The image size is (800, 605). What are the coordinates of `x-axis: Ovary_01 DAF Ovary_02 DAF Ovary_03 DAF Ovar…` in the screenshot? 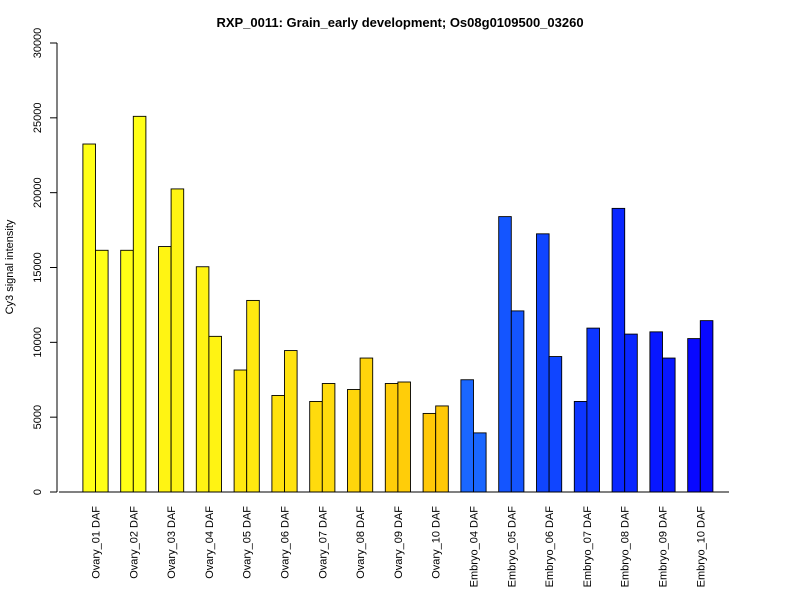 It's located at (394, 539).